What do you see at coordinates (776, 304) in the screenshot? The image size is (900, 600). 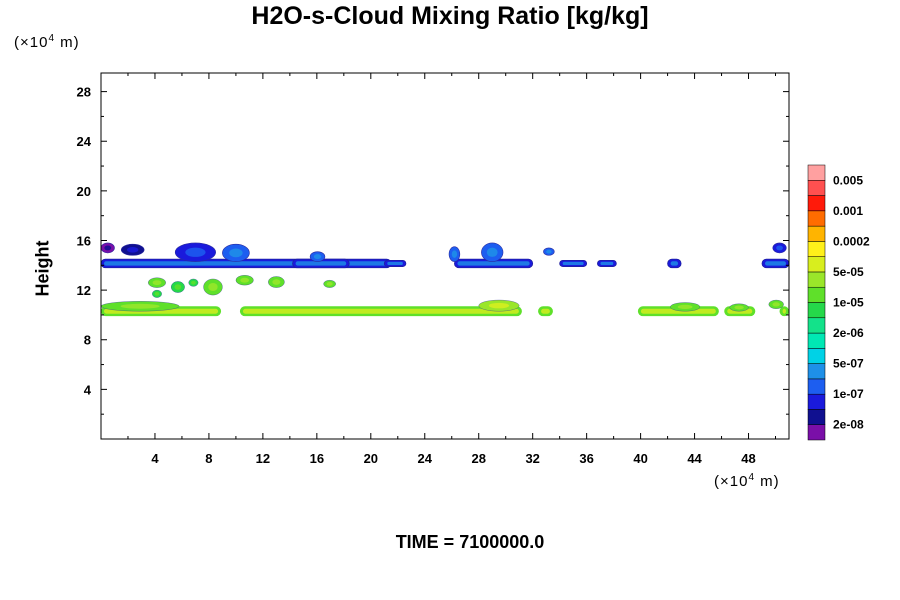 I see `lower-cloud-blob-27-core` at bounding box center [776, 304].